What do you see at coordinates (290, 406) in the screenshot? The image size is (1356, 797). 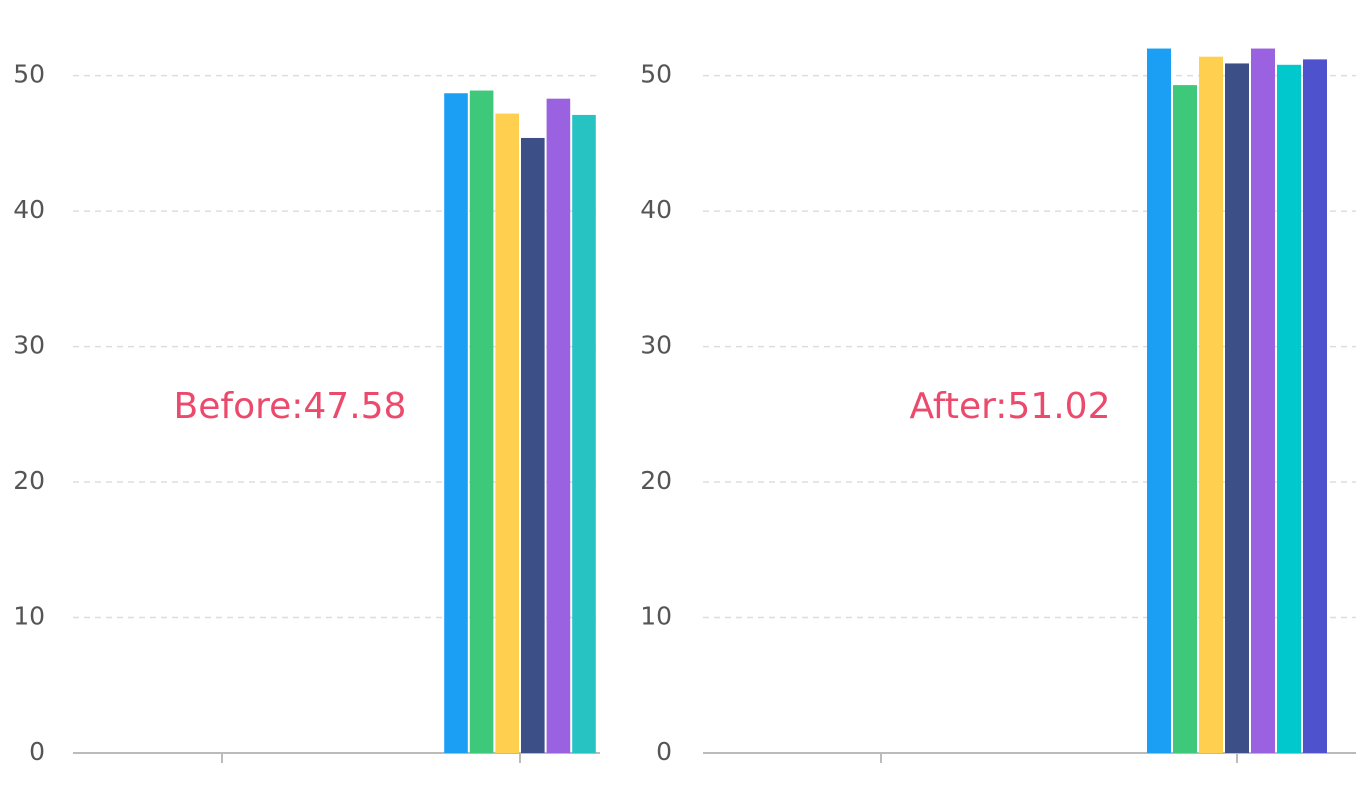 I see `annotation: Before:47.58` at bounding box center [290, 406].